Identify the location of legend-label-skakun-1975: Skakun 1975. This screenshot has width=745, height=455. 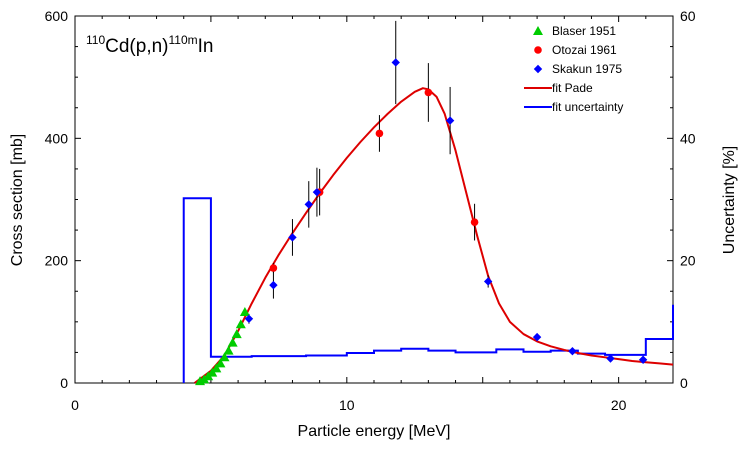
(587, 69).